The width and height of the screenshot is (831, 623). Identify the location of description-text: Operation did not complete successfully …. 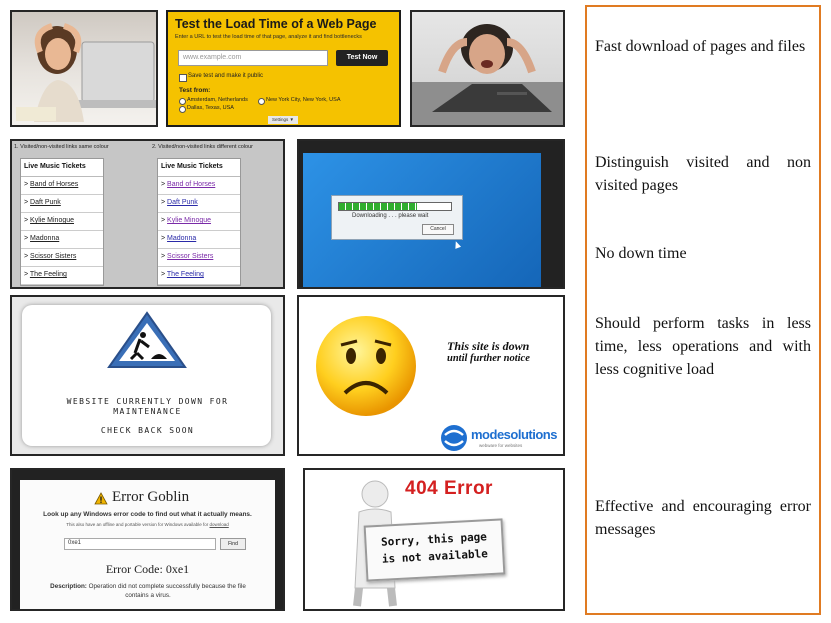
(167, 591).